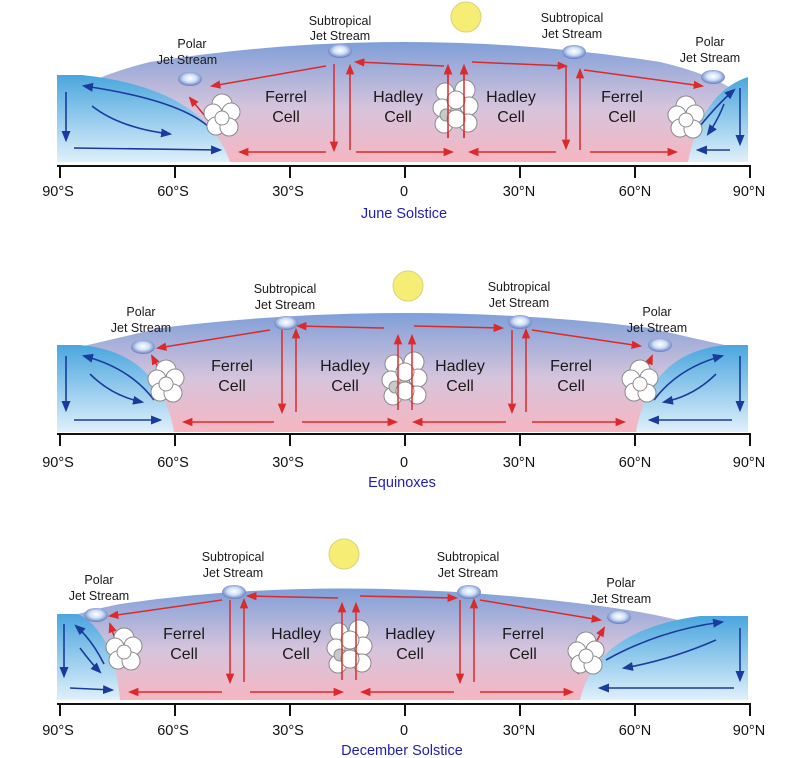  Describe the element at coordinates (402, 483) in the screenshot. I see `panel-title: Equinoxes` at that location.